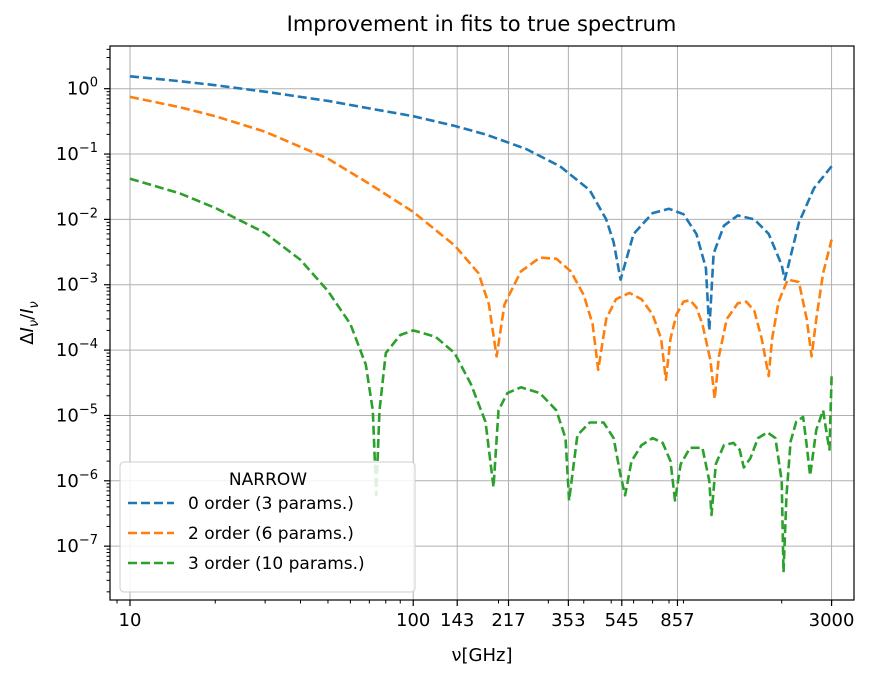 The width and height of the screenshot is (873, 681). Describe the element at coordinates (77, 349) in the screenshot. I see `y-tick-label: 10⁻⁴` at that location.